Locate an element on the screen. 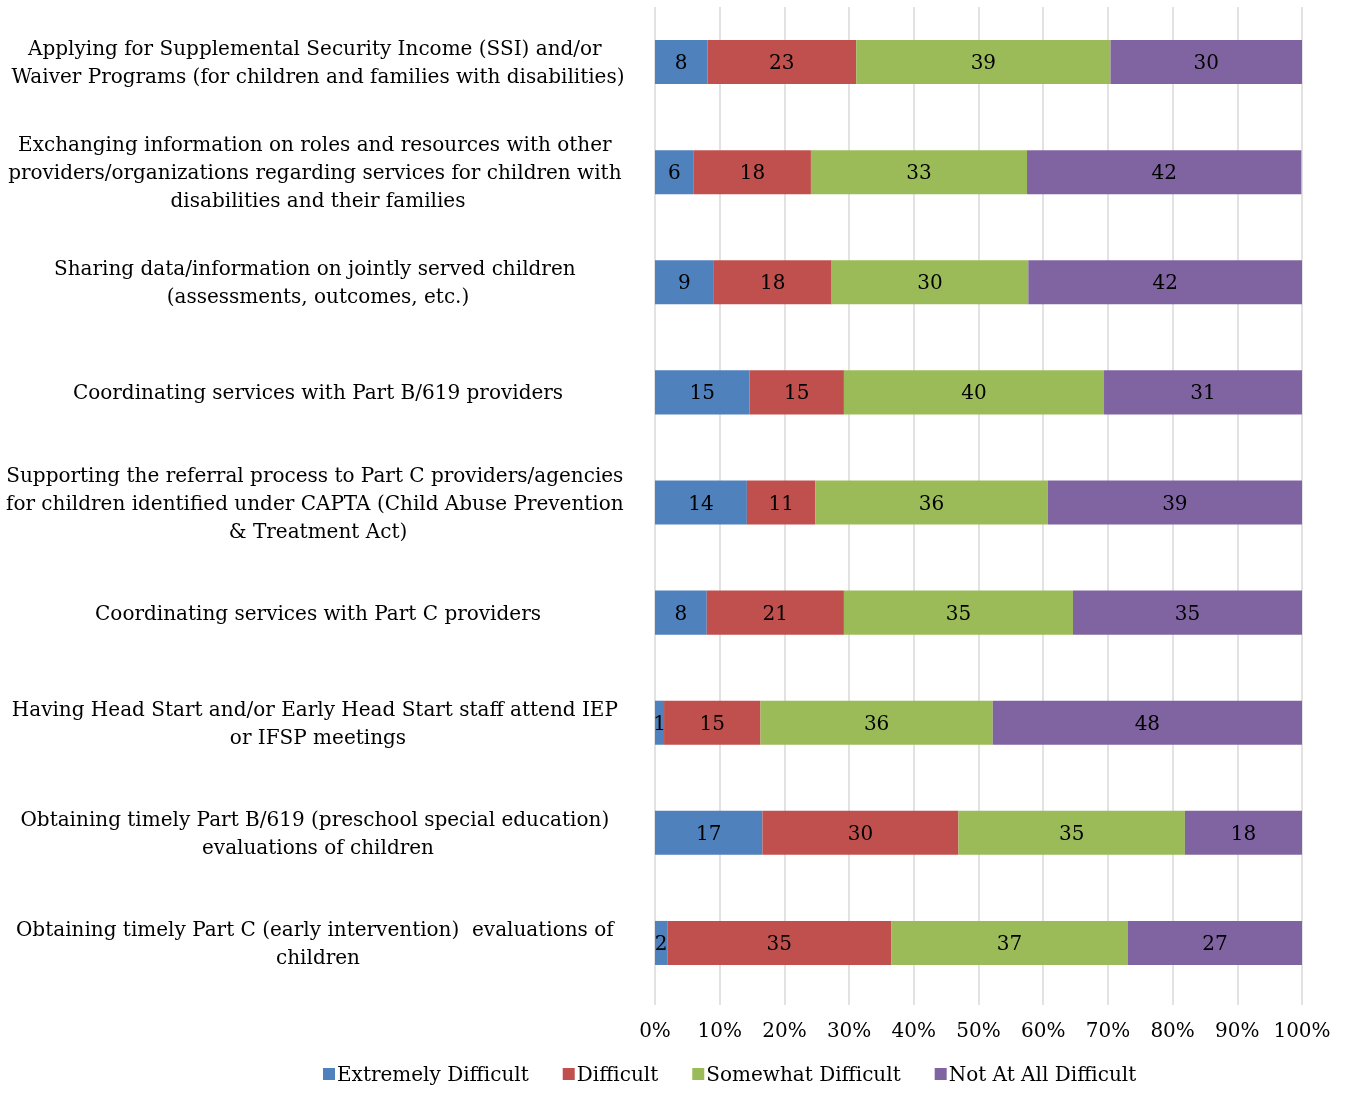 The width and height of the screenshot is (1345, 1093). y-tick-label: Obtaining timely Part B/619 (preschool special education) evaluations of children is located at coordinates (318, 832).